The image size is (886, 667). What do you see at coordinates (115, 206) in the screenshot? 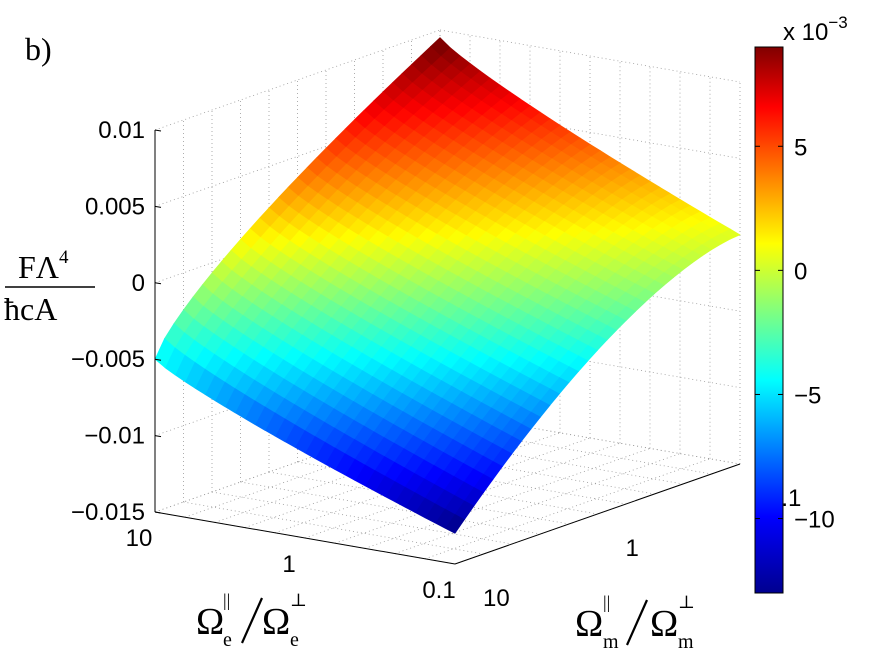
I see `z-tick-label: 0.005` at bounding box center [115, 206].